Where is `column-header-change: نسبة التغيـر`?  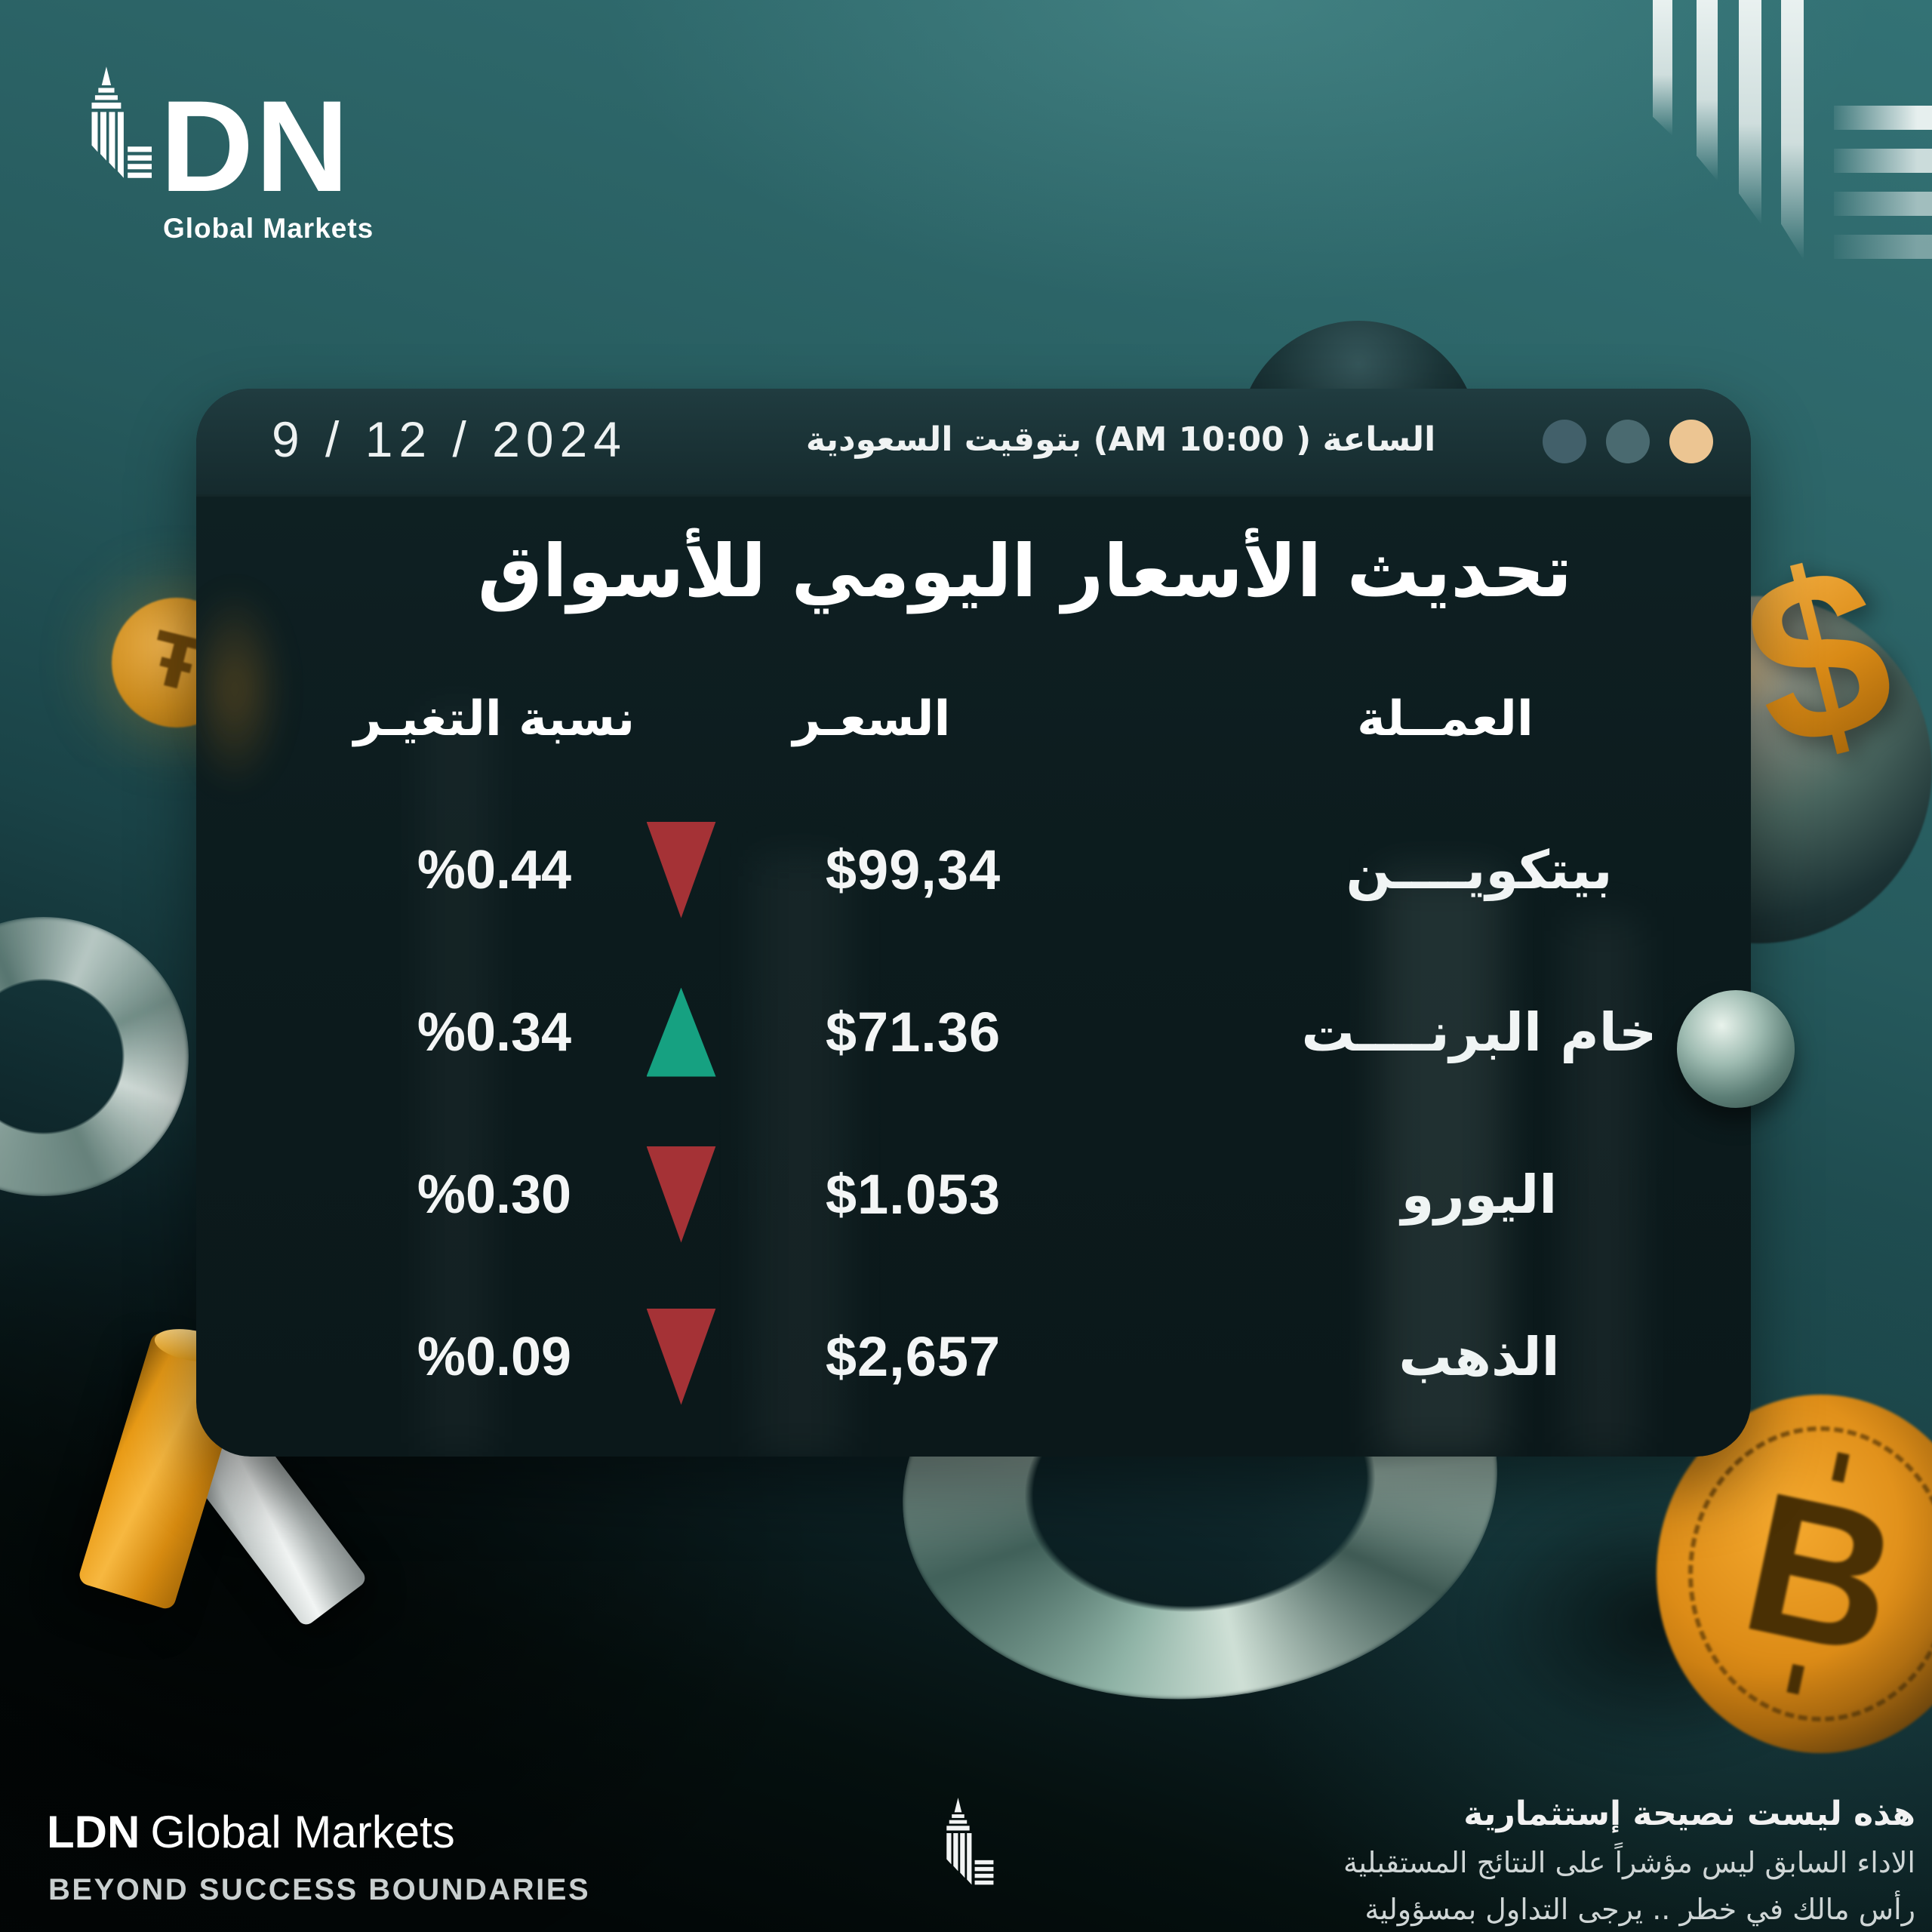 column-header-change: نسبة التغيـر is located at coordinates (494, 719).